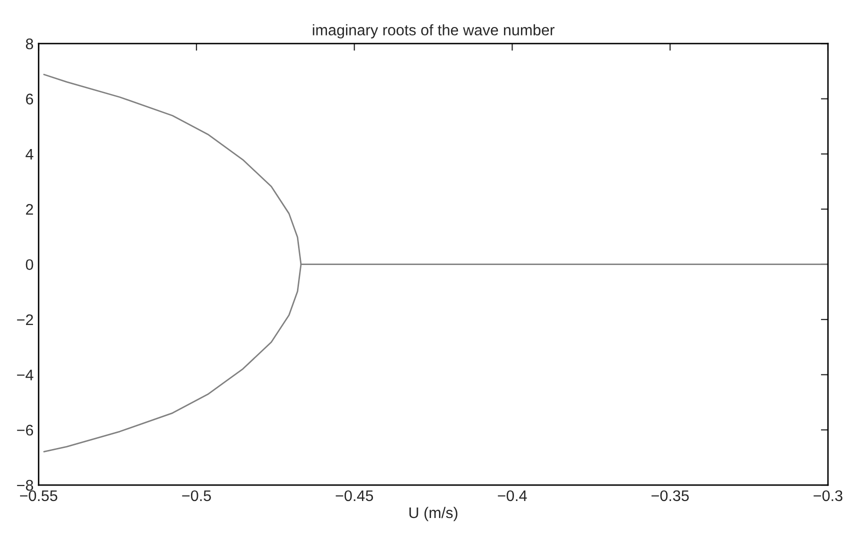 This screenshot has height=545, width=858. Describe the element at coordinates (828, 496) in the screenshot. I see `x-tick-label: −0.3` at that location.